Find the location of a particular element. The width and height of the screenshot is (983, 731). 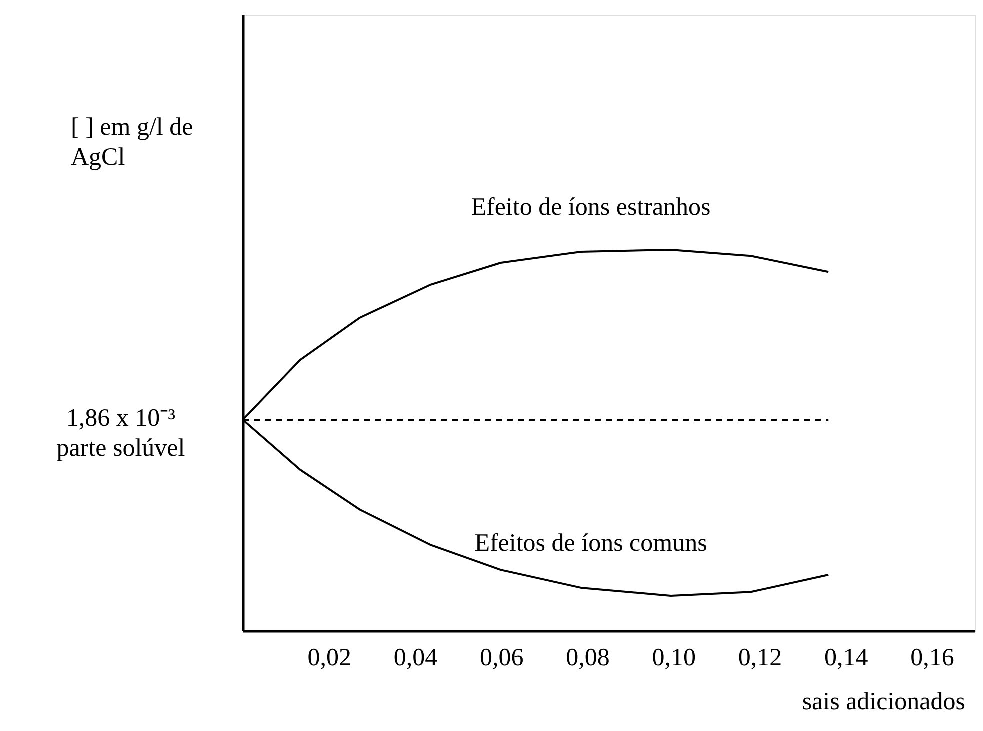

x-tick-label: 0,10 is located at coordinates (674, 658).